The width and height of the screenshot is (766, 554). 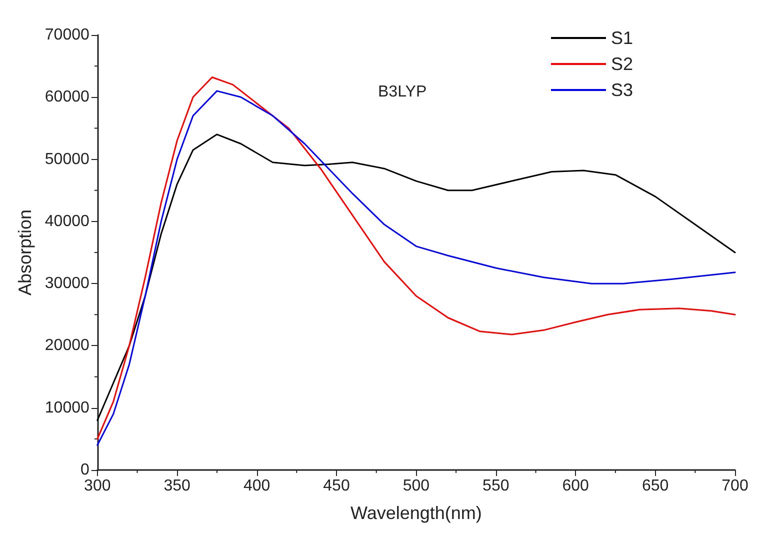 What do you see at coordinates (402, 92) in the screenshot?
I see `annotation: B3LYP` at bounding box center [402, 92].